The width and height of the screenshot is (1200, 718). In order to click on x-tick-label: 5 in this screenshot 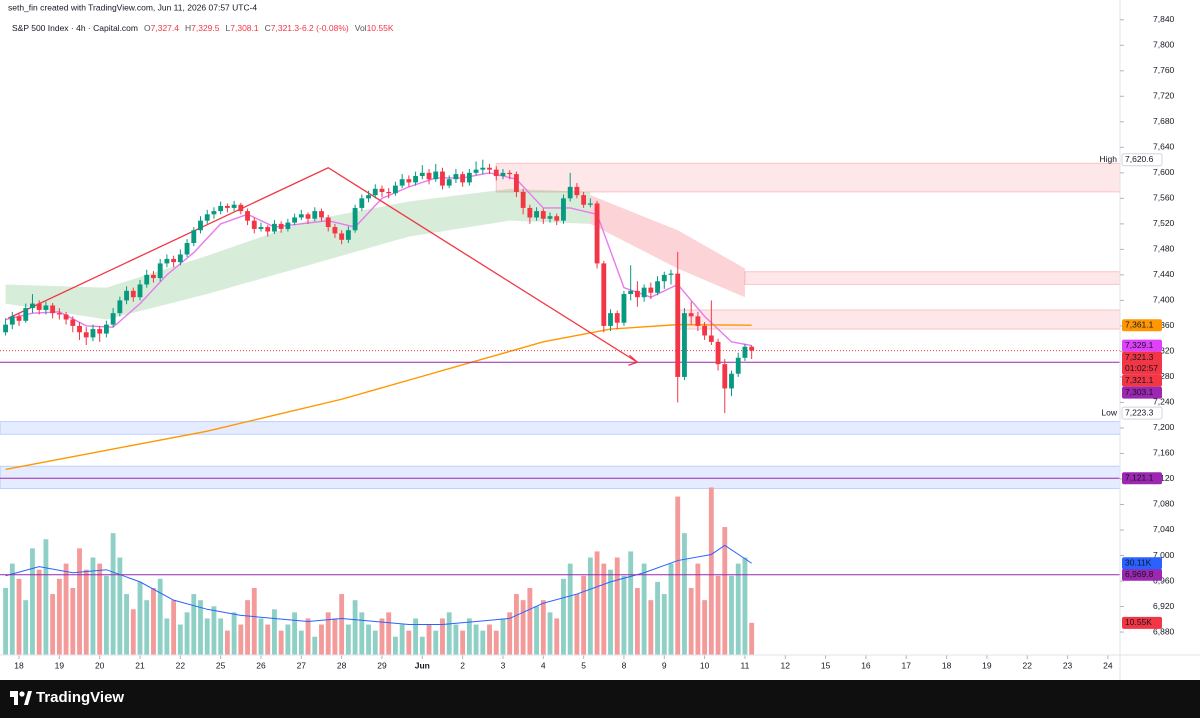, I will do `click(583, 665)`.